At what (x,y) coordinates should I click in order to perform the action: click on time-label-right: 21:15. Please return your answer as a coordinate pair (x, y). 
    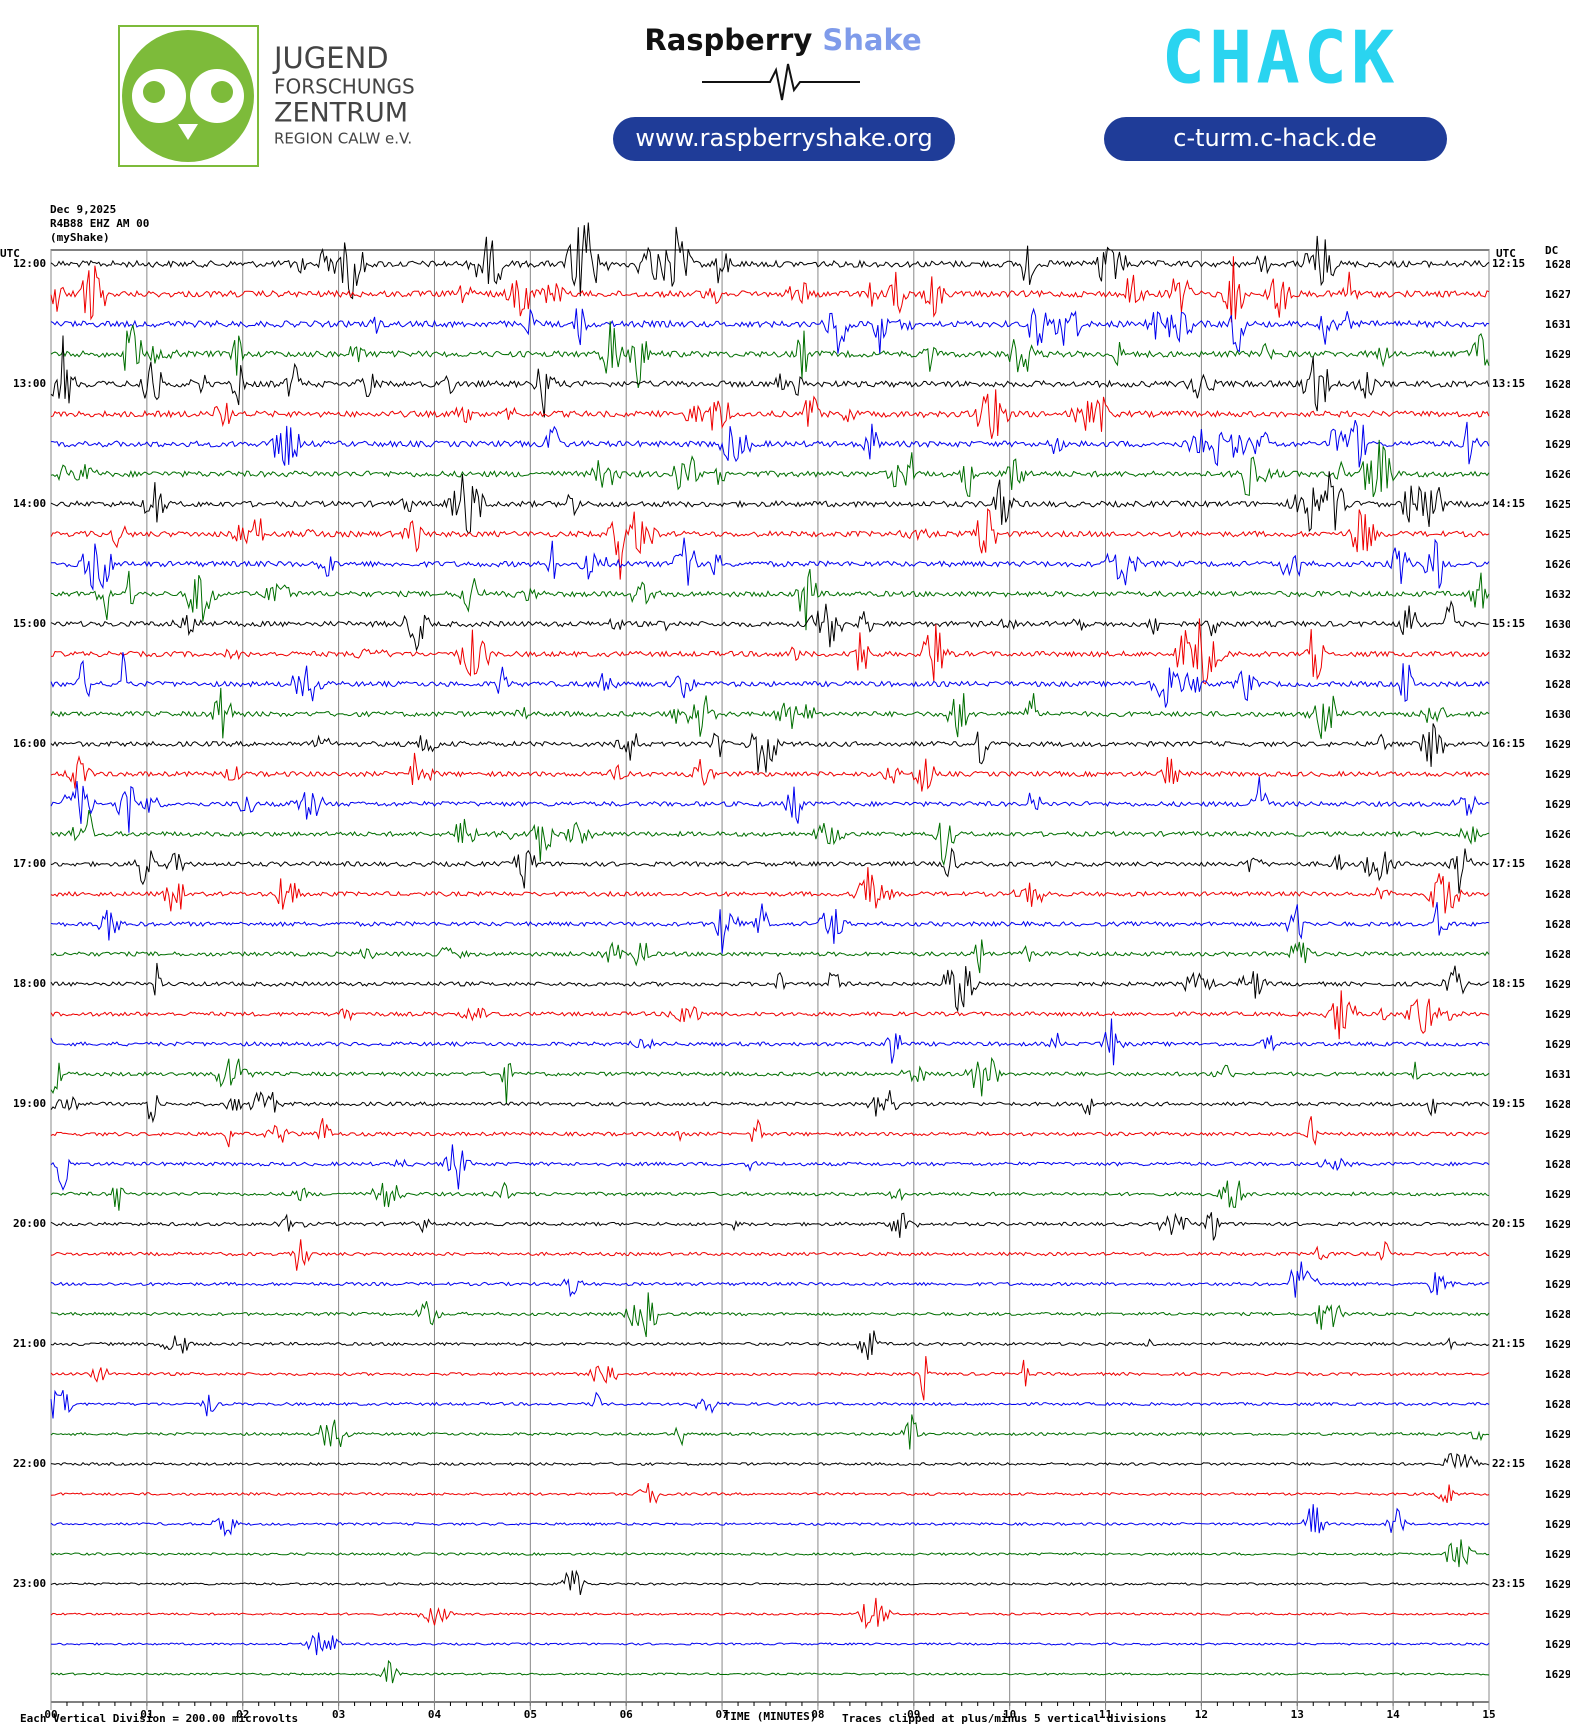
    Looking at the image, I should click on (1508, 1343).